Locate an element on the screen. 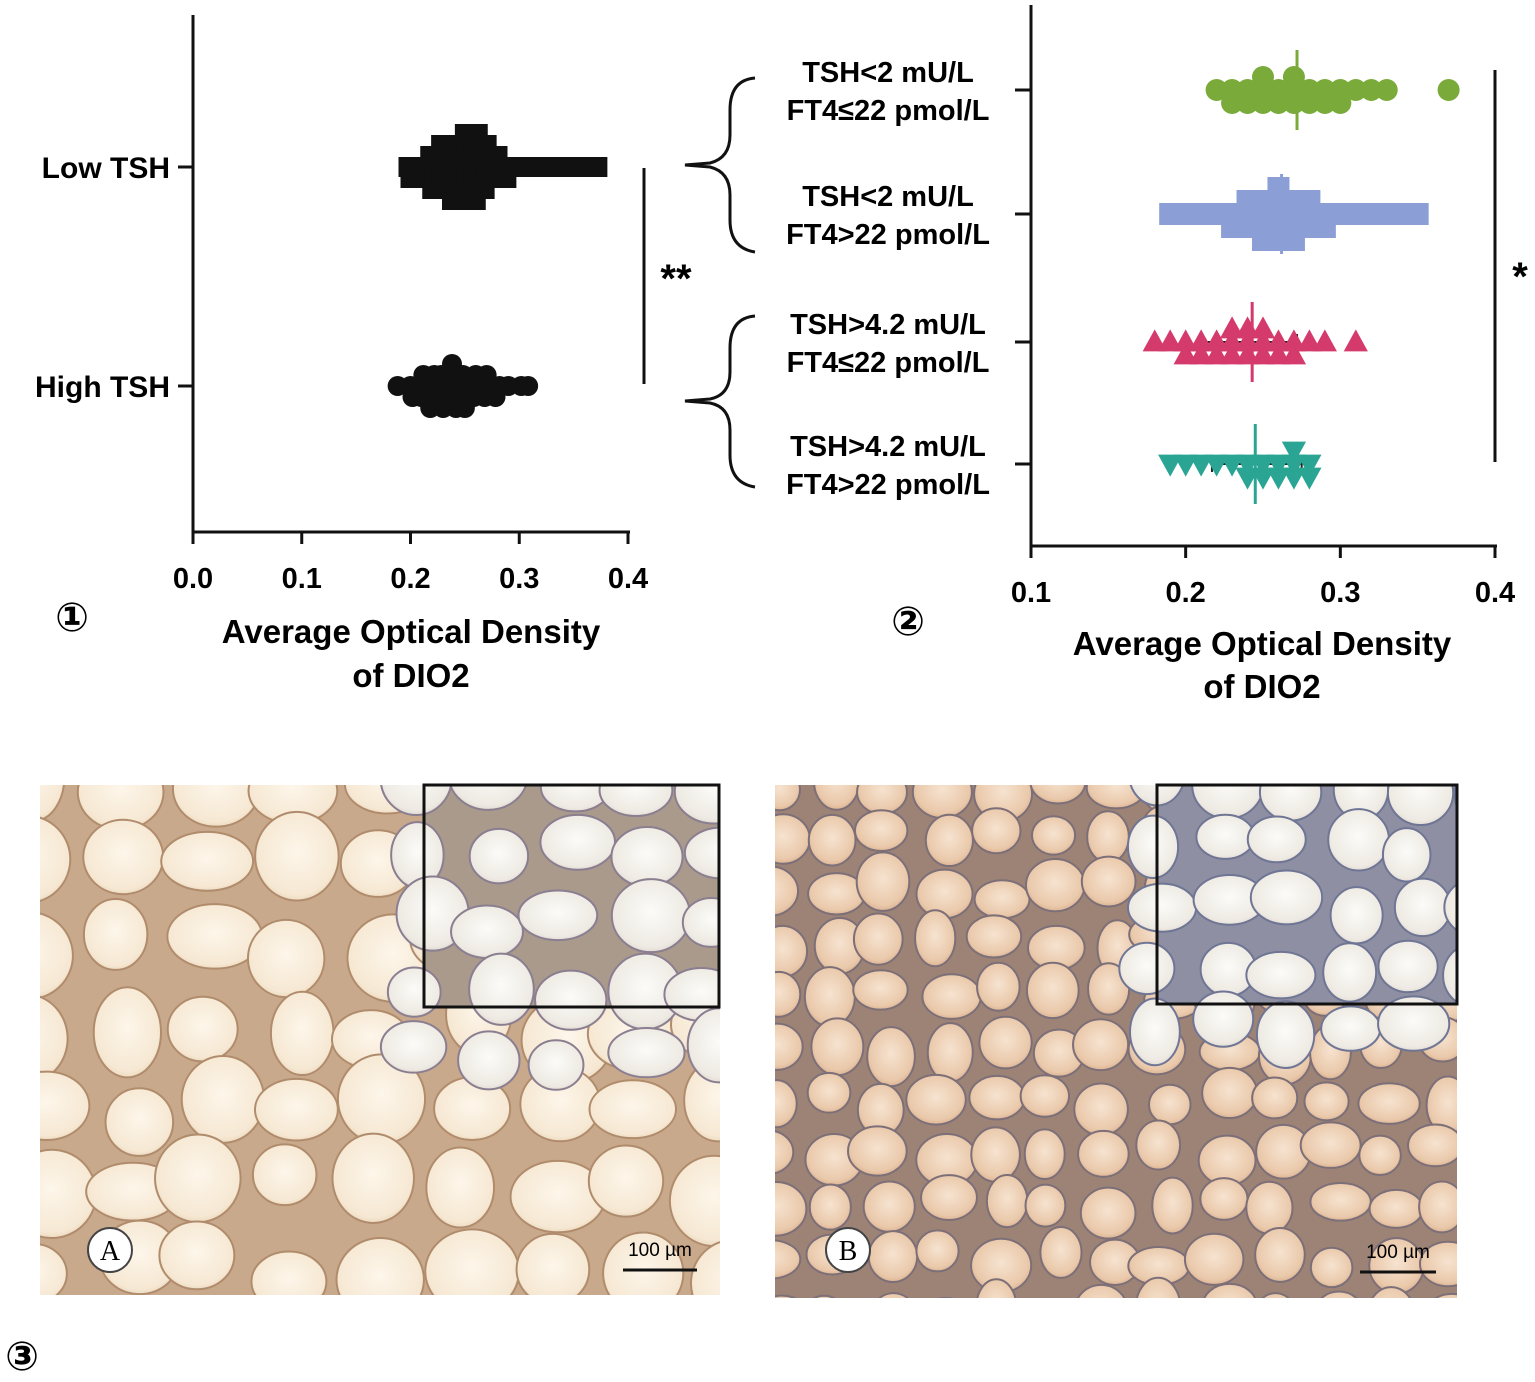  panel2-x-tick-label: 0.1 is located at coordinates (1031, 593).